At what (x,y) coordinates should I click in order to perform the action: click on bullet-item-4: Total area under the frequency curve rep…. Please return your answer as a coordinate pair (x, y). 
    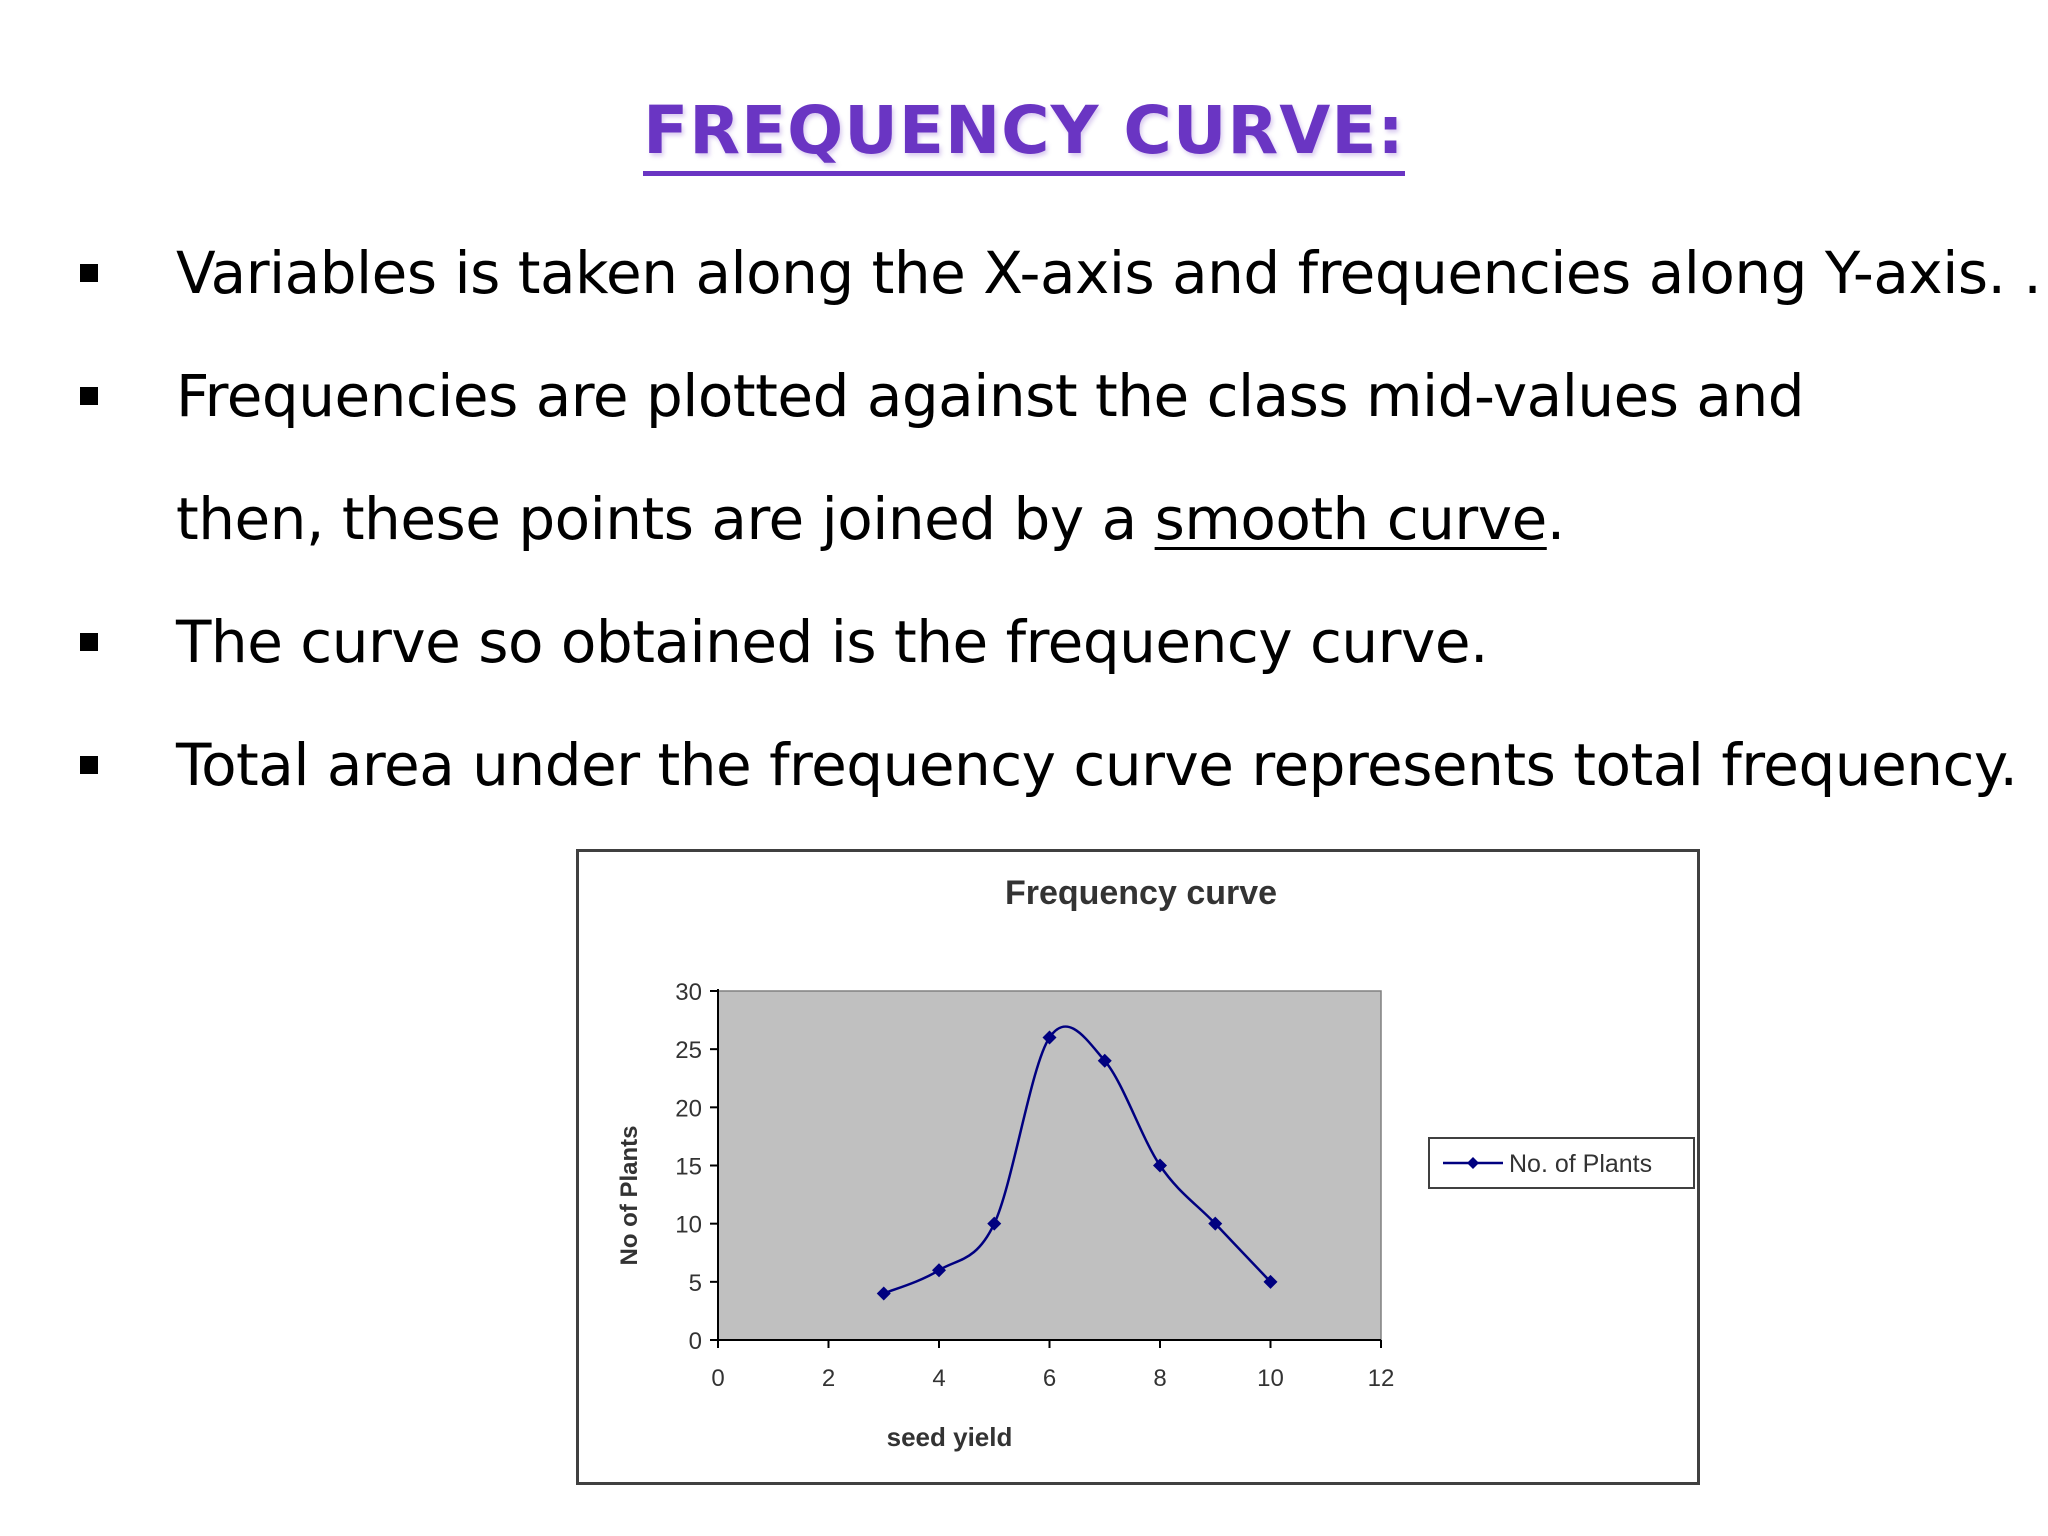
    Looking at the image, I should click on (1024, 765).